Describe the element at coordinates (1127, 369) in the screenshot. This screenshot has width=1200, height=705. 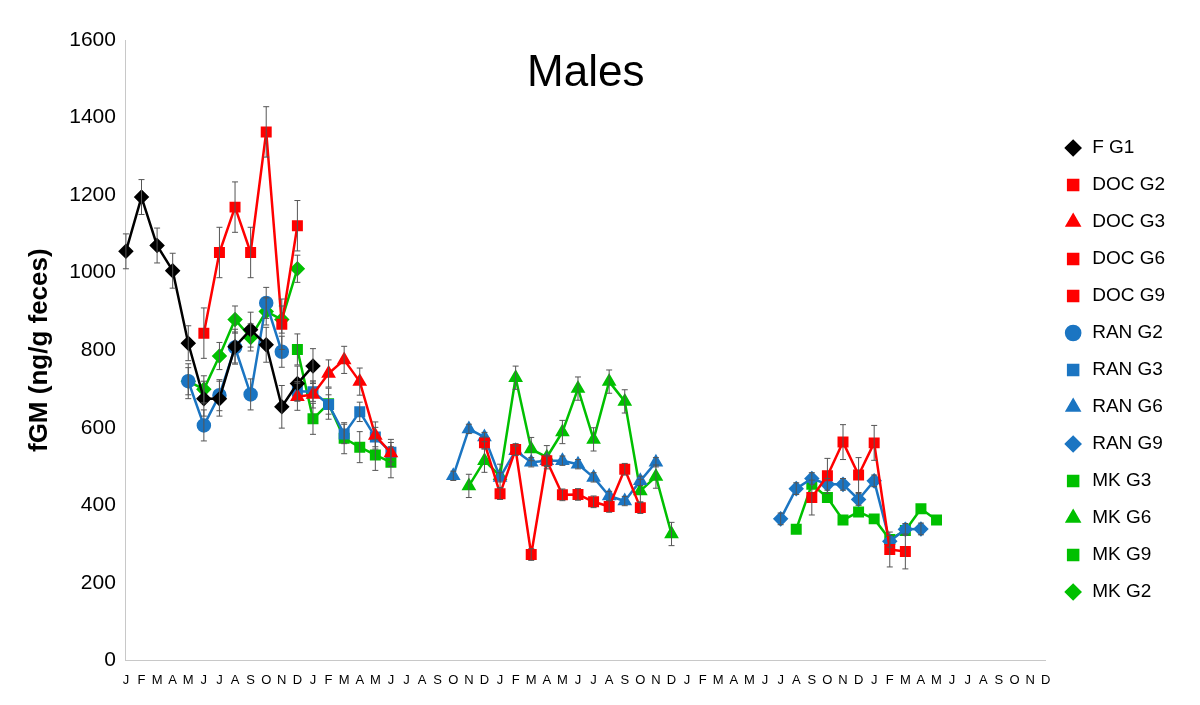
I see `legend-label: RAN G3` at that location.